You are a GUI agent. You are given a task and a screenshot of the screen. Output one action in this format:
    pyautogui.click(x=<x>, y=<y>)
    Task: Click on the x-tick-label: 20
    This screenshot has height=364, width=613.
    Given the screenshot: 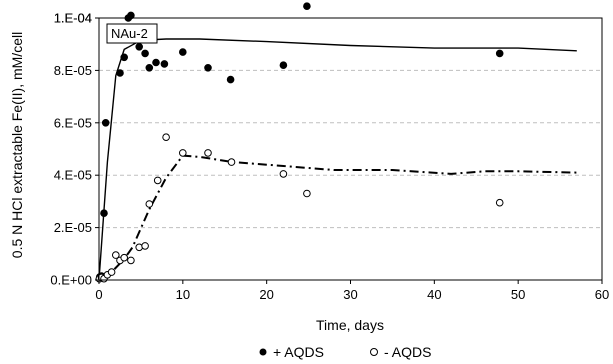 What is the action you would take?
    pyautogui.click(x=266, y=294)
    